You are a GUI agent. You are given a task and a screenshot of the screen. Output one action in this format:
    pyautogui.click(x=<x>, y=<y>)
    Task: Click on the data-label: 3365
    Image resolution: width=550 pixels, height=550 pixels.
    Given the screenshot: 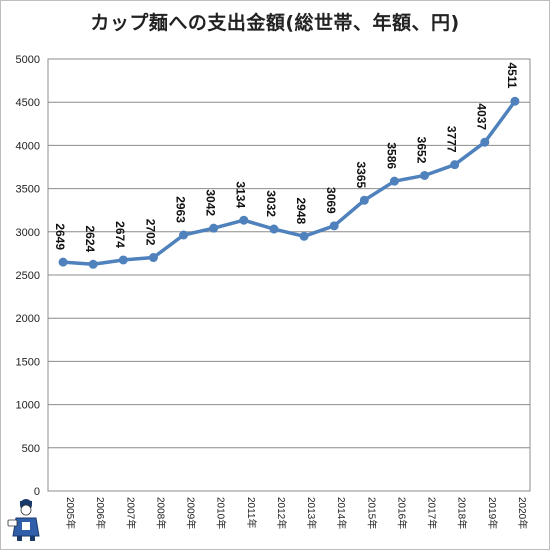 What is the action you would take?
    pyautogui.click(x=361, y=174)
    